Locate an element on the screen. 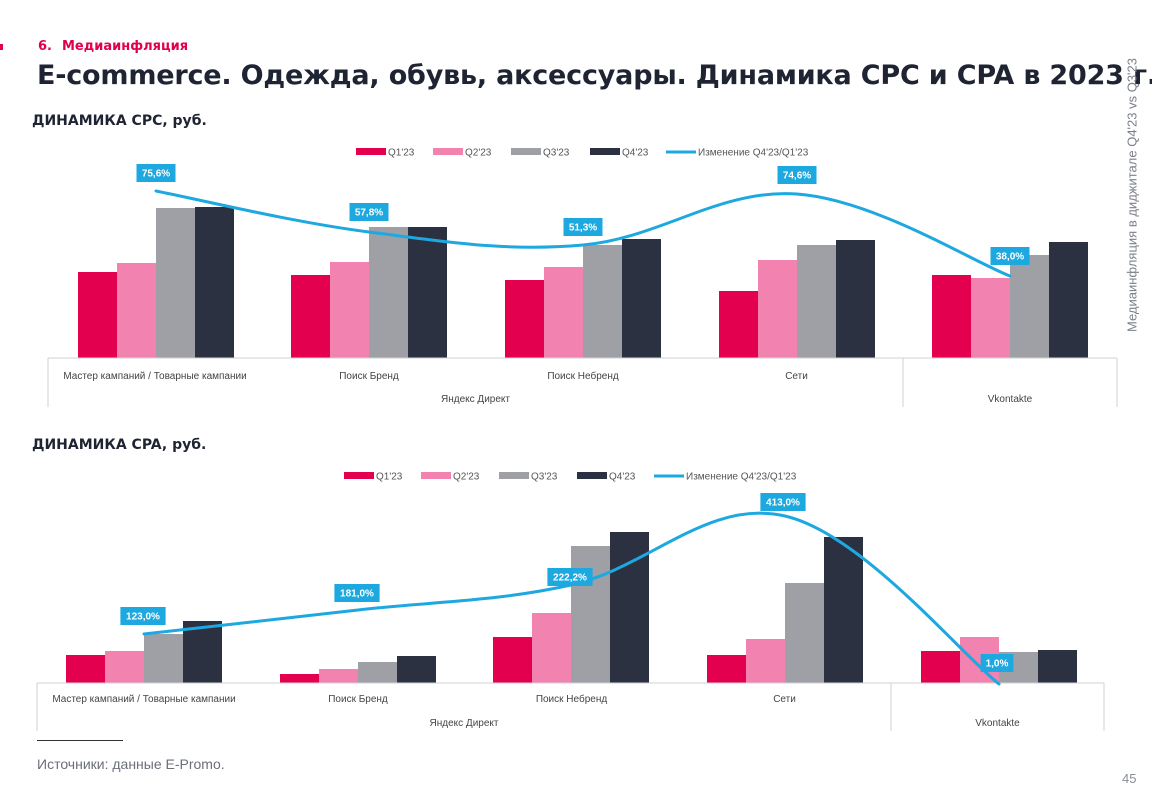  section-heading: 6. Медиаинфляция is located at coordinates (113, 46).